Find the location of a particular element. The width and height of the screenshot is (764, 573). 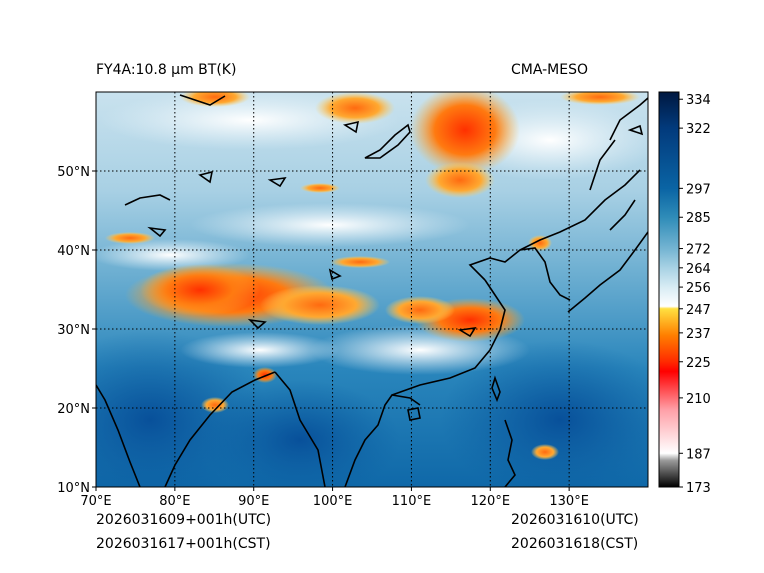

longitude-labels: 70°E 80°E 90°E 100°E 110°E 120°E 130°E is located at coordinates (334, 498).